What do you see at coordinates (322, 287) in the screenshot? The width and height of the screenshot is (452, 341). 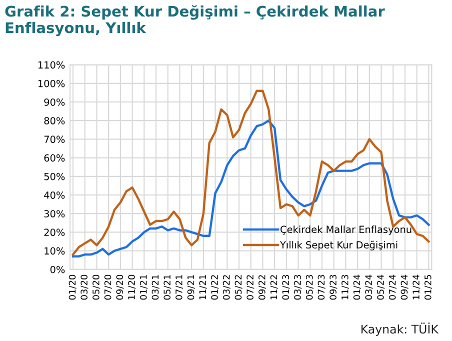 I see `x-tick-label: 07/23` at bounding box center [322, 287].